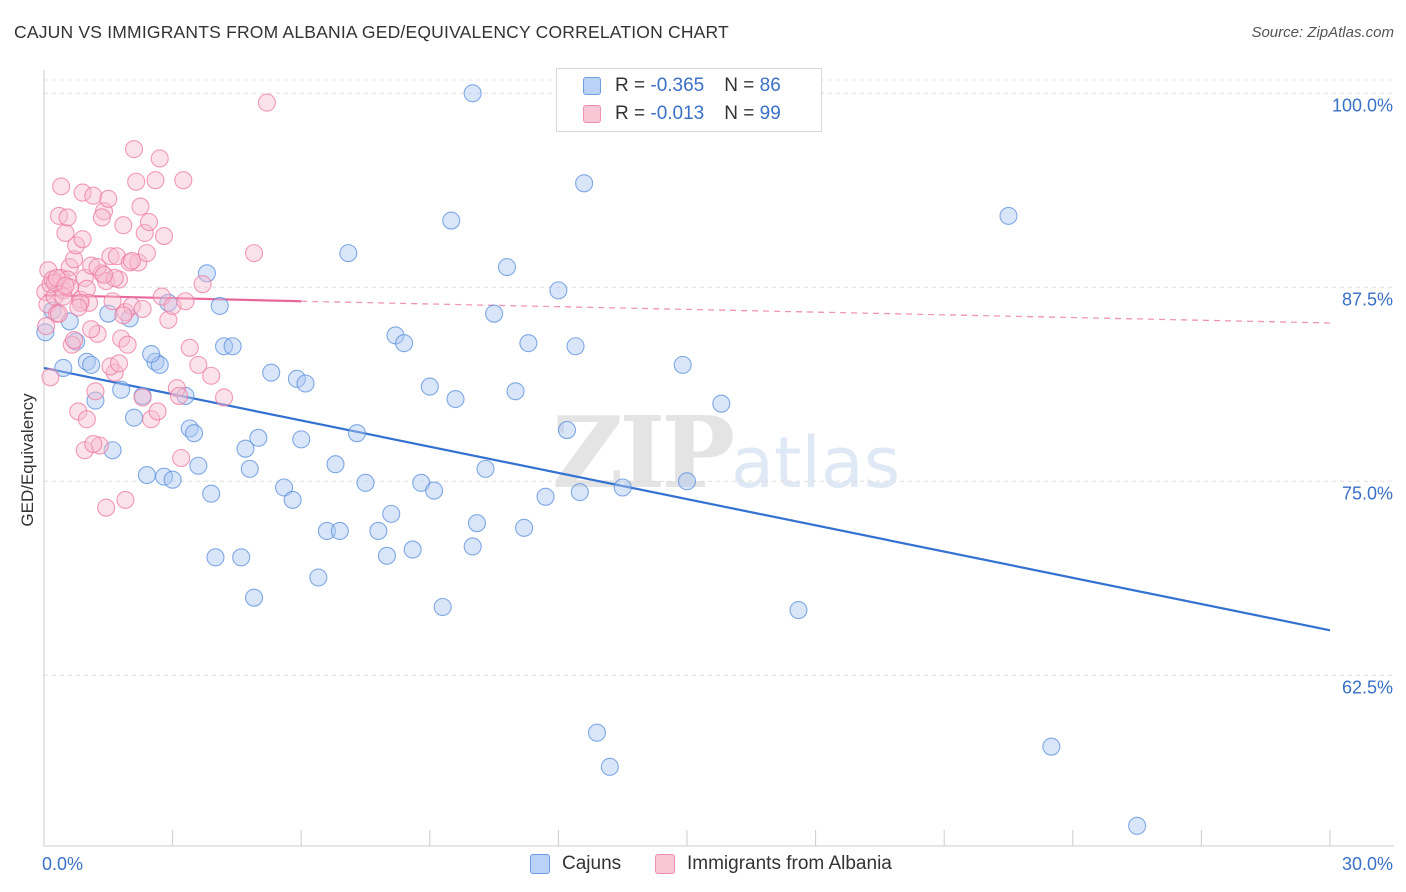  Describe the element at coordinates (62, 864) in the screenshot. I see `x-tick-label-min: 0.0%` at that location.